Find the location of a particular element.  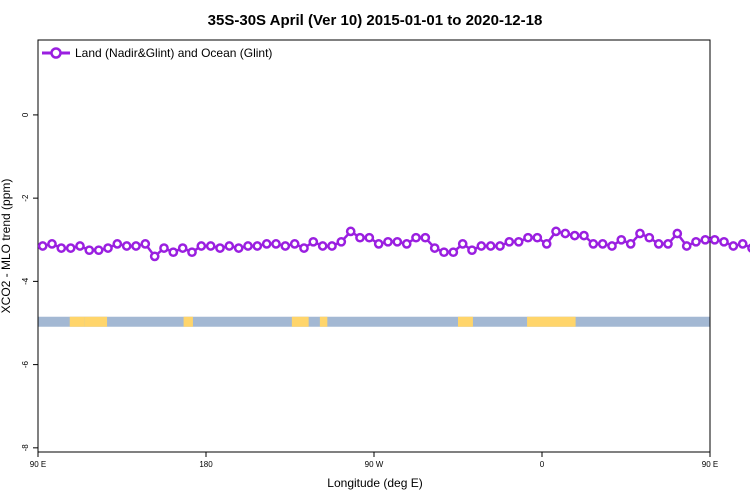

legend: Land (Nadir&Glint) and Ocean (Glint) is located at coordinates (157, 53).